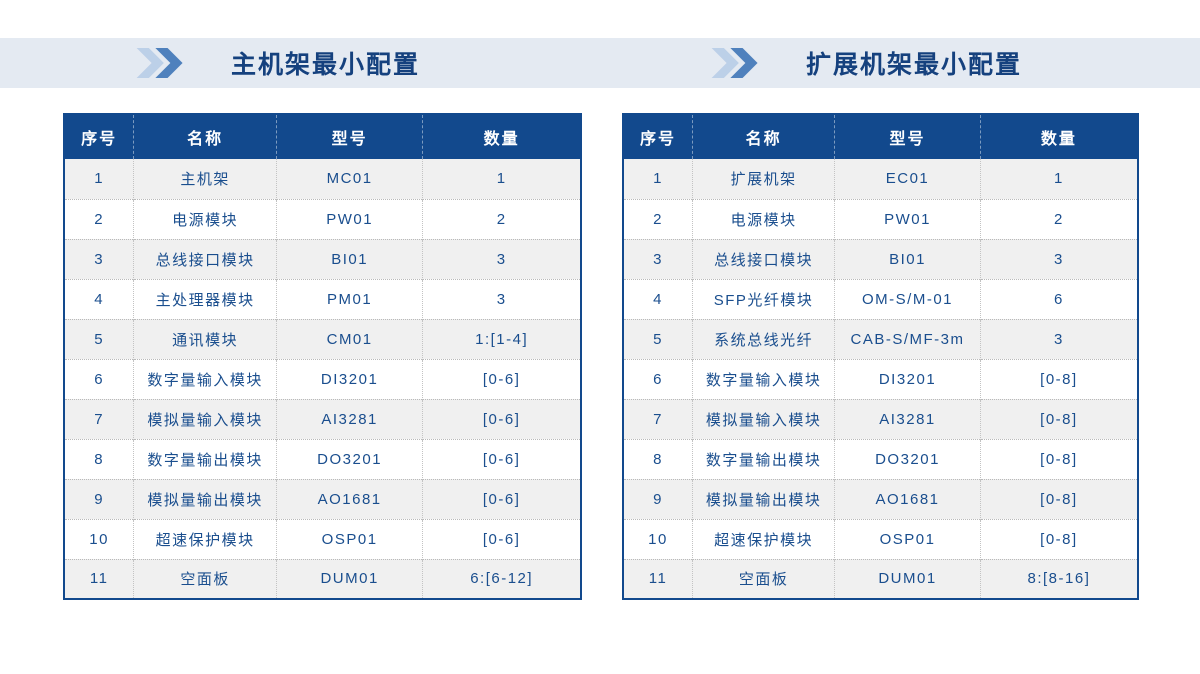 The height and width of the screenshot is (674, 1200). I want to click on table-cell: CAB-S/MF-3m, so click(907, 338).